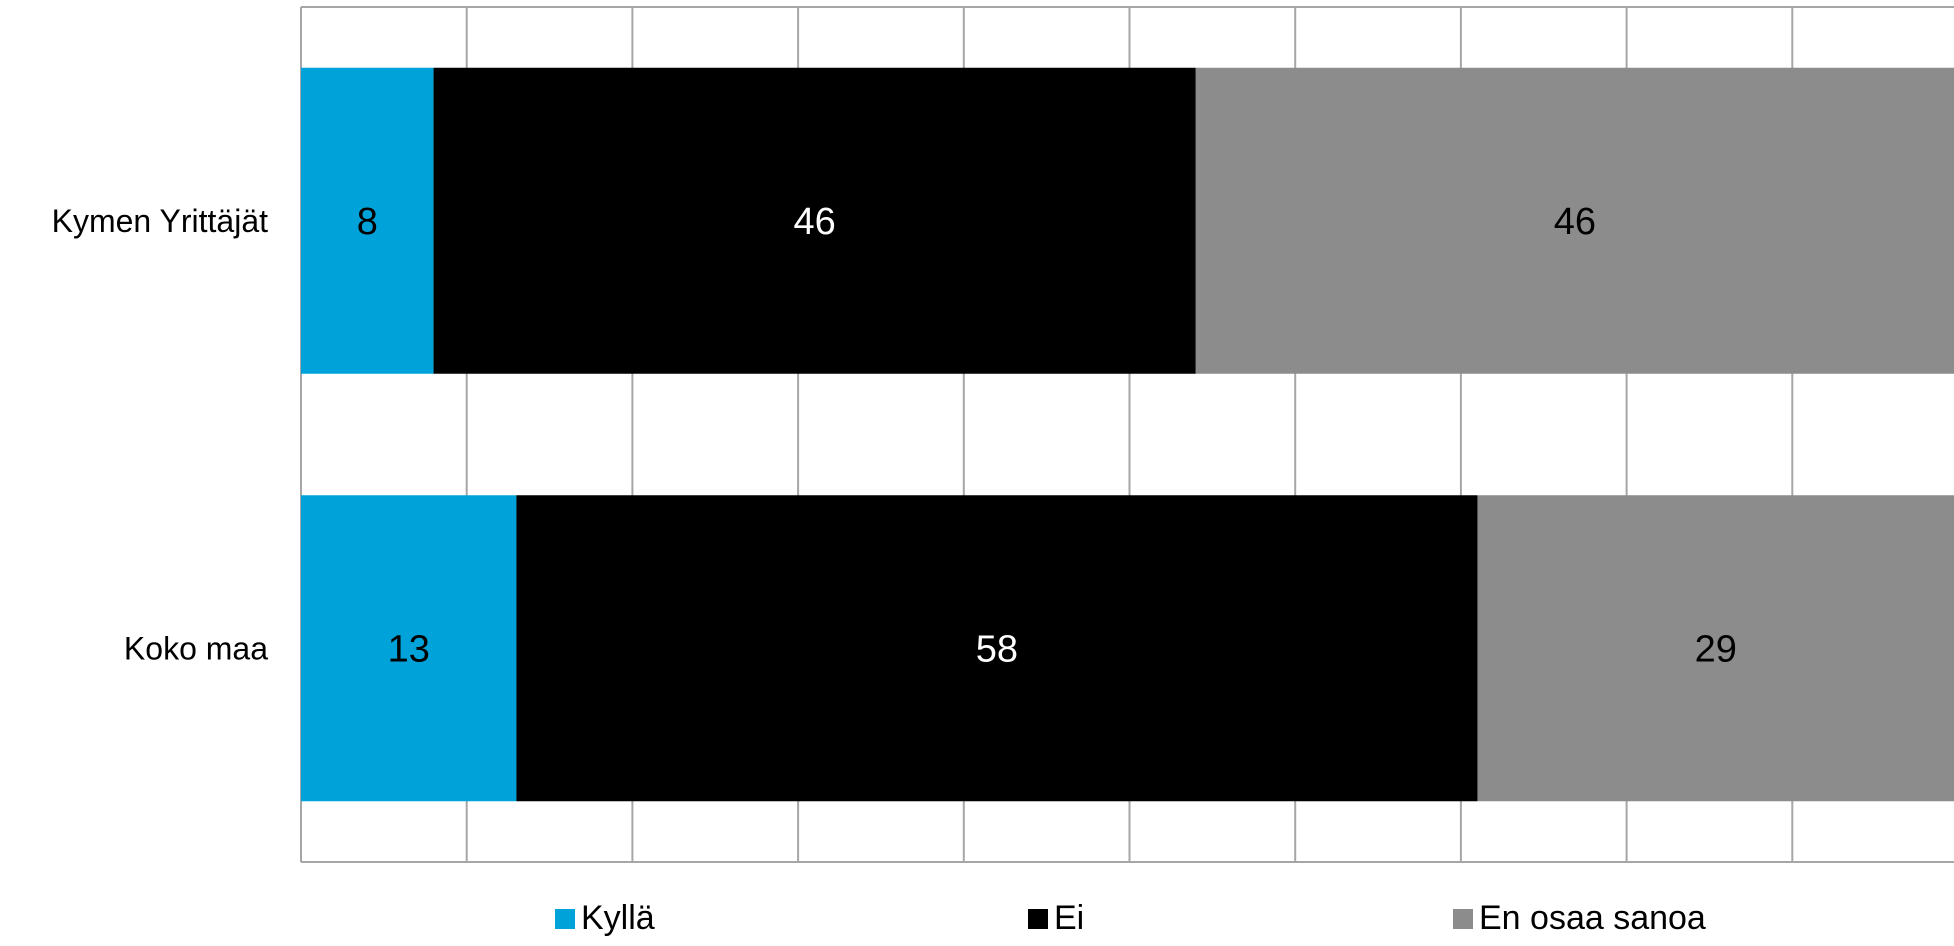  What do you see at coordinates (1069, 918) in the screenshot?
I see `legend-label: Ei` at bounding box center [1069, 918].